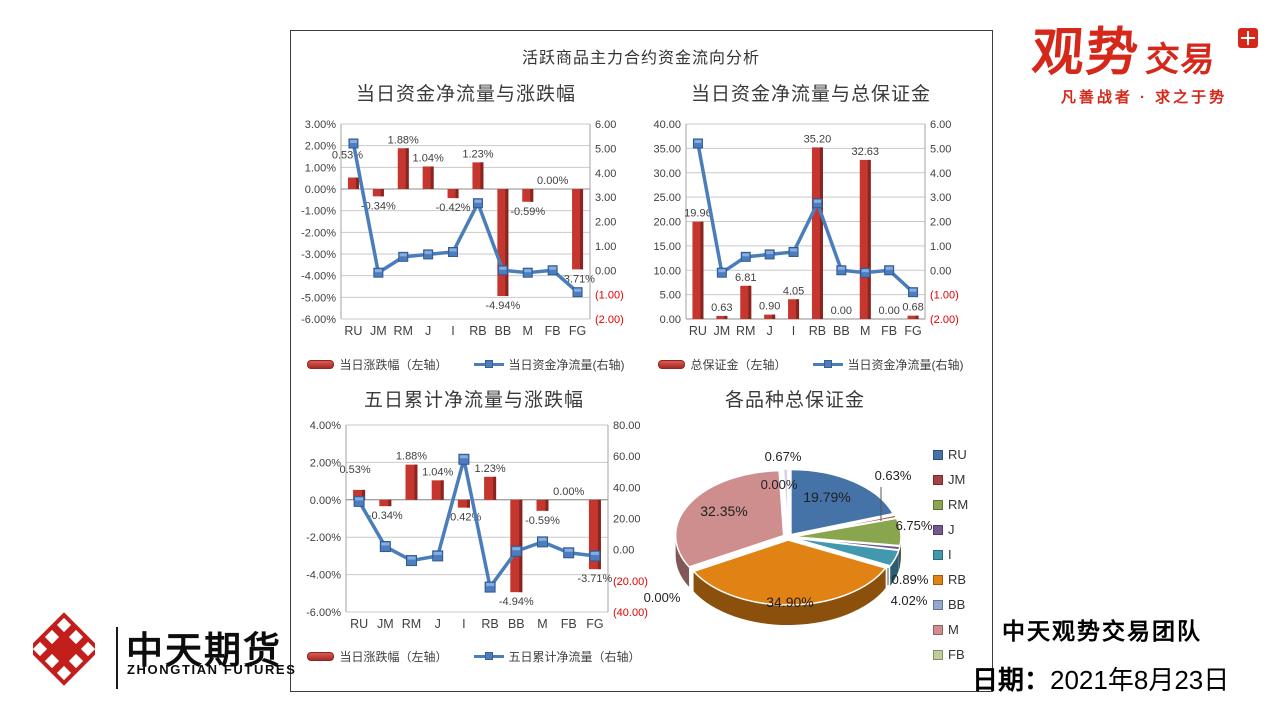 This screenshot has height=720, width=1280. What do you see at coordinates (318, 298) in the screenshot?
I see `left-axis-tick-label: -5.00%` at bounding box center [318, 298].